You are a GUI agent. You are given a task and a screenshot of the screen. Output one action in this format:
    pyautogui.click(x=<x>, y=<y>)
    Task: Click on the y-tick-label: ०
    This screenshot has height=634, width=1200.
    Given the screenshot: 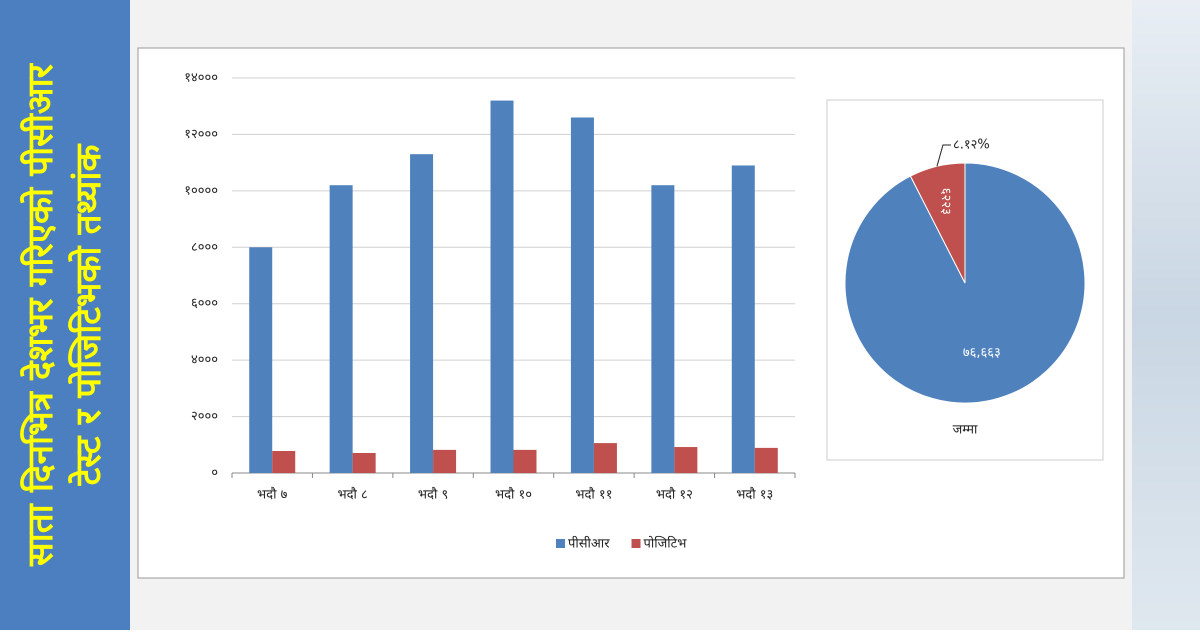 What is the action you would take?
    pyautogui.click(x=214, y=473)
    